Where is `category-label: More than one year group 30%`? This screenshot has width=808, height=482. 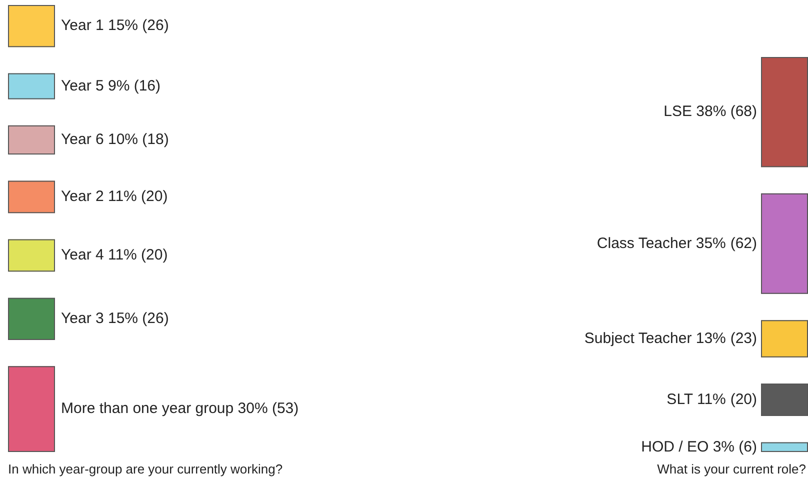
category-label: More than one year group 30% is located at coordinates (166, 409).